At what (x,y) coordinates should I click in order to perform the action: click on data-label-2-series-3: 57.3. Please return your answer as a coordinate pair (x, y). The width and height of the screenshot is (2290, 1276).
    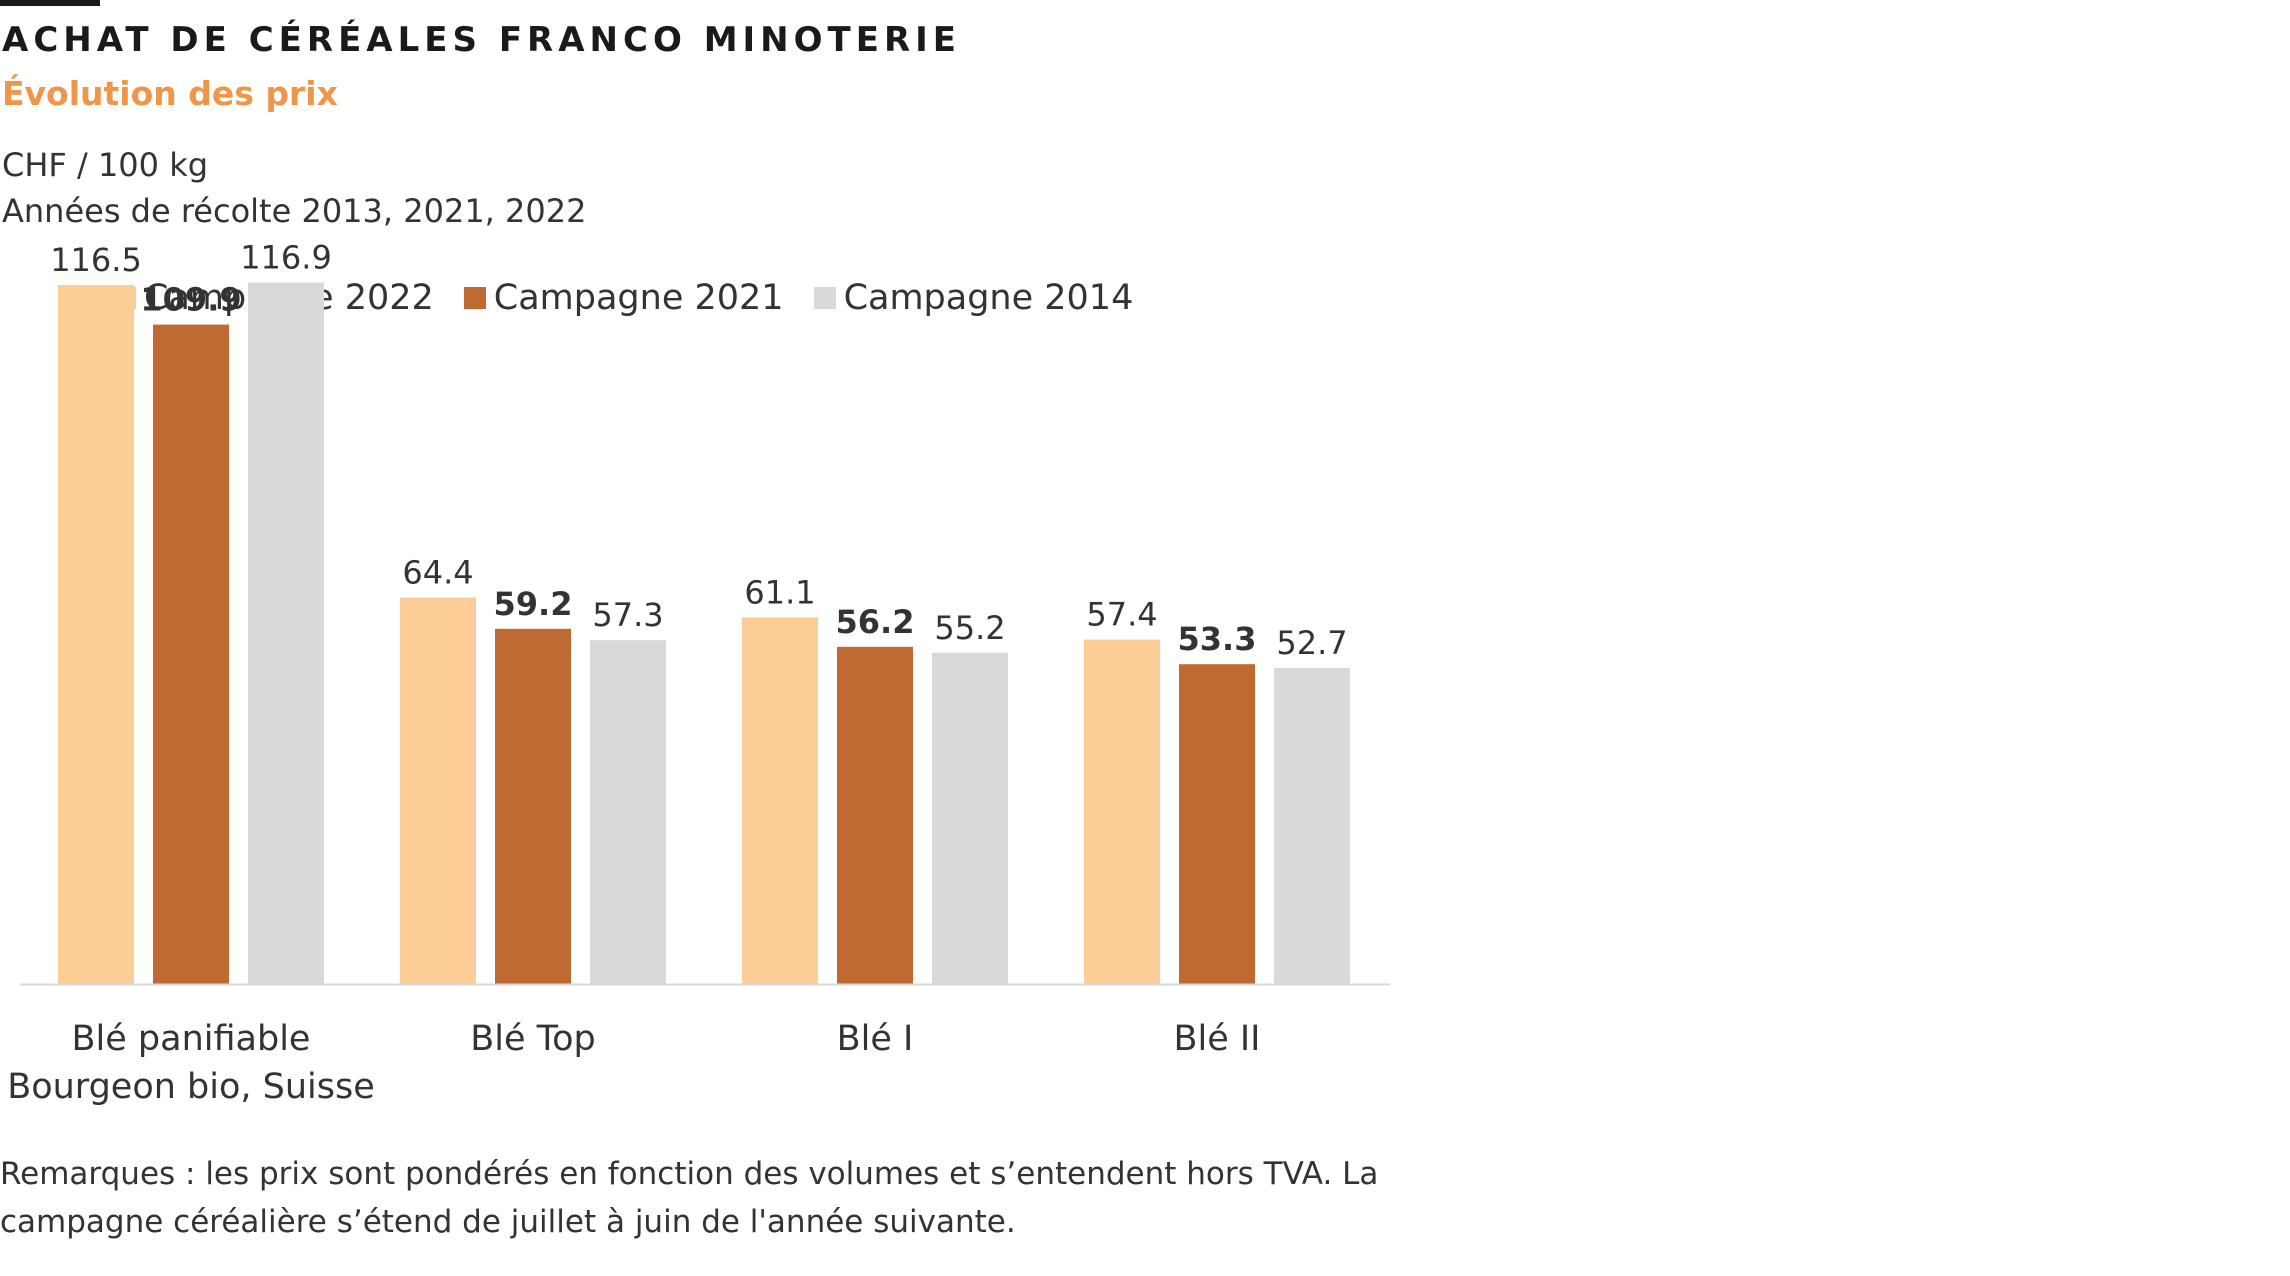
    Looking at the image, I should click on (627, 615).